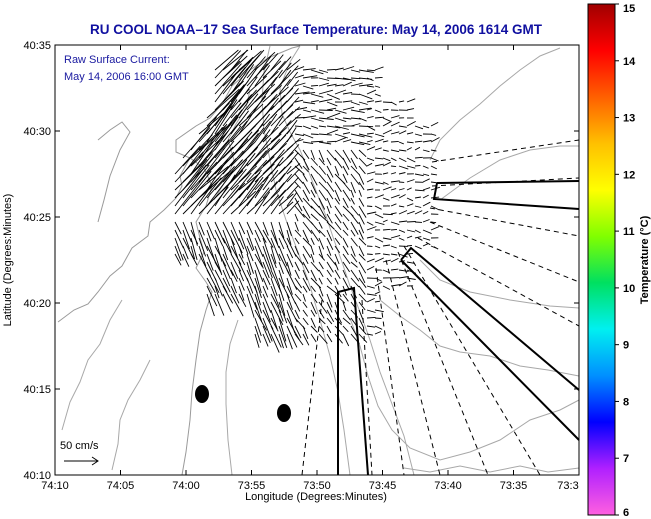 This screenshot has height=519, width=651. What do you see at coordinates (567, 486) in the screenshot?
I see `x-tick-label: 73:3` at bounding box center [567, 486].